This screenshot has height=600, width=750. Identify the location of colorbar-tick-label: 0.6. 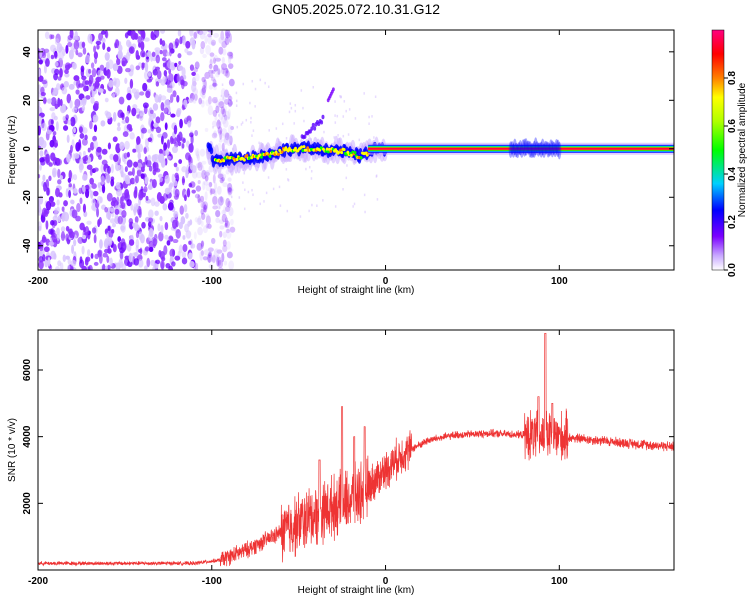
(732, 126).